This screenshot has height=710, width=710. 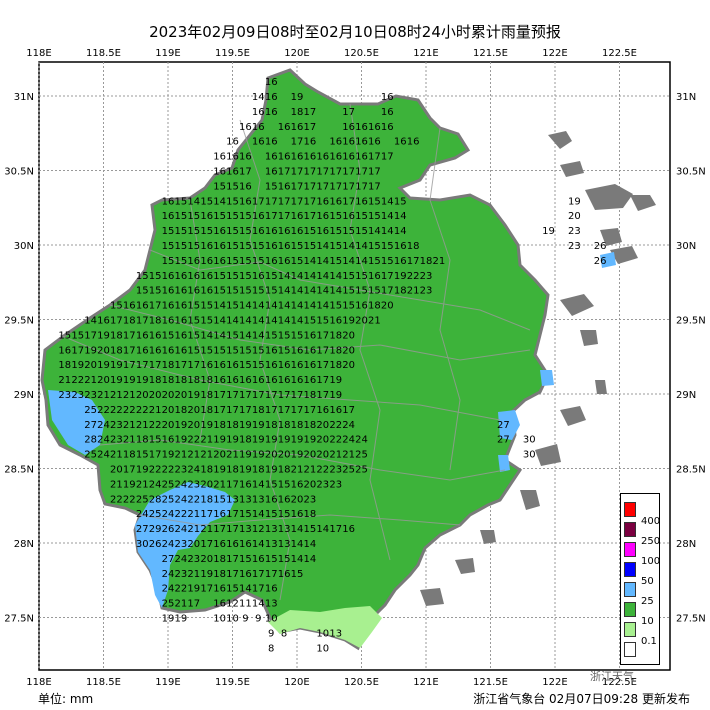 What do you see at coordinates (232, 682) in the screenshot?
I see `x-tick-bottom: 119.5E` at bounding box center [232, 682].